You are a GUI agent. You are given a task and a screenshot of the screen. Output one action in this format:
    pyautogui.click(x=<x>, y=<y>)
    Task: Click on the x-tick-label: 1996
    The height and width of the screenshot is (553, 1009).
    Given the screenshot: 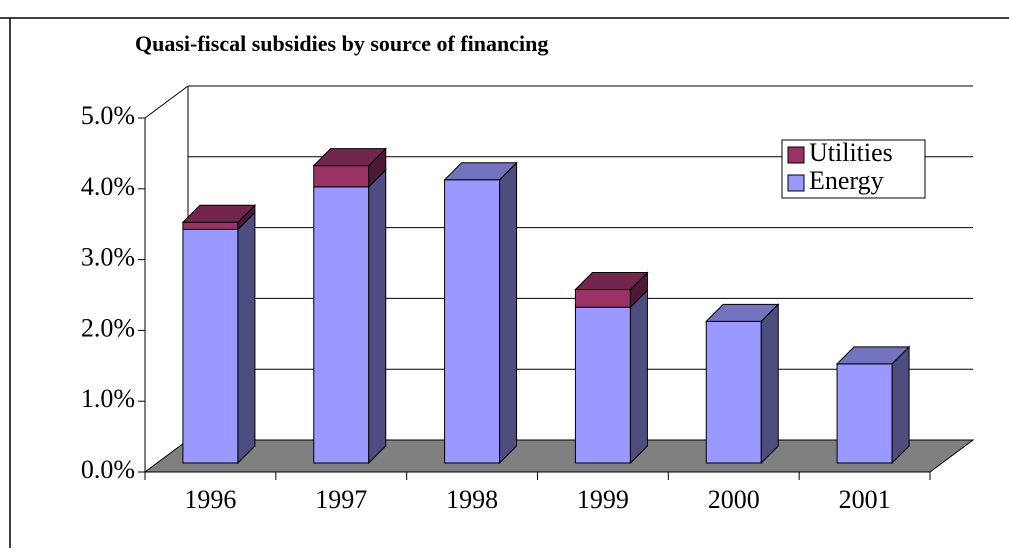 What is the action you would take?
    pyautogui.click(x=210, y=499)
    